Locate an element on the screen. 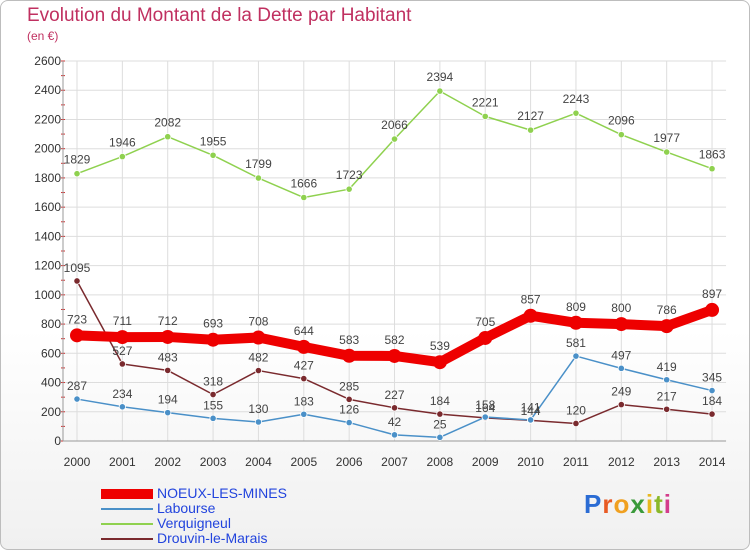  data-label-drouvin-le-marais: 217 is located at coordinates (667, 396).